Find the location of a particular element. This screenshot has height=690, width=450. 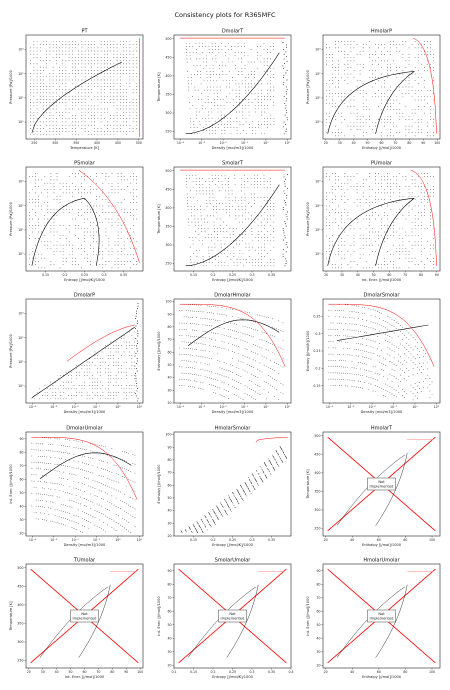

x-tick-label: 100 is located at coordinates (437, 143).